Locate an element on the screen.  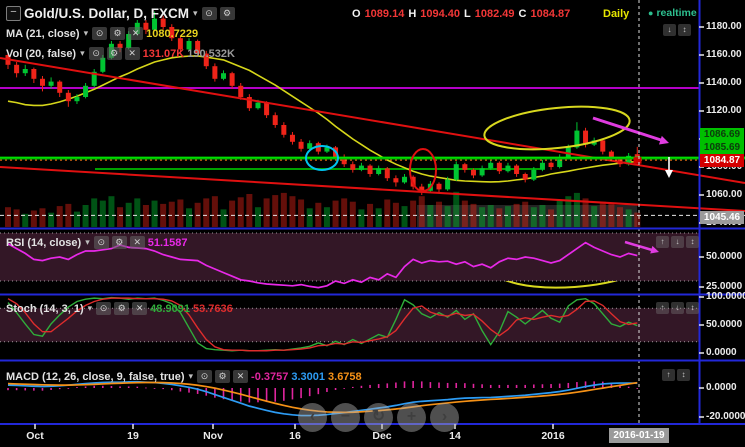
cyan-ellipse is located at coordinates (322, 158).